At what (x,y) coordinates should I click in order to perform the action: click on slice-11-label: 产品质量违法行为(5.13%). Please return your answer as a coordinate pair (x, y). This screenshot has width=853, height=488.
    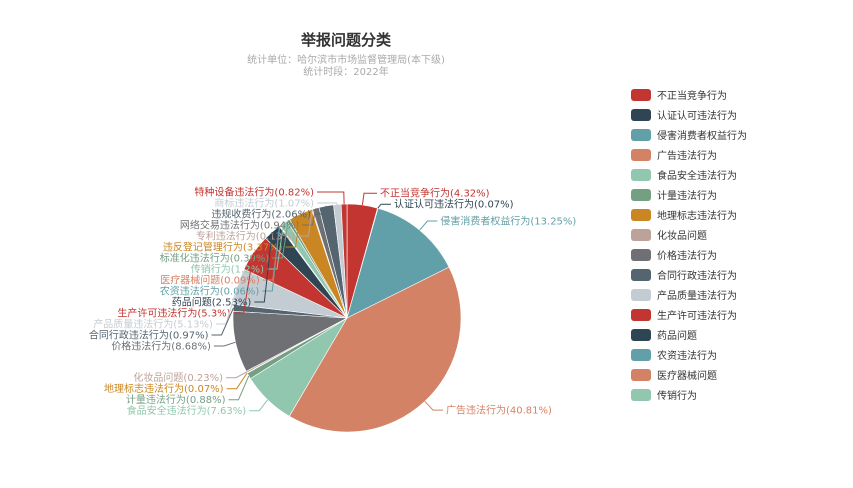
    Looking at the image, I should click on (153, 324).